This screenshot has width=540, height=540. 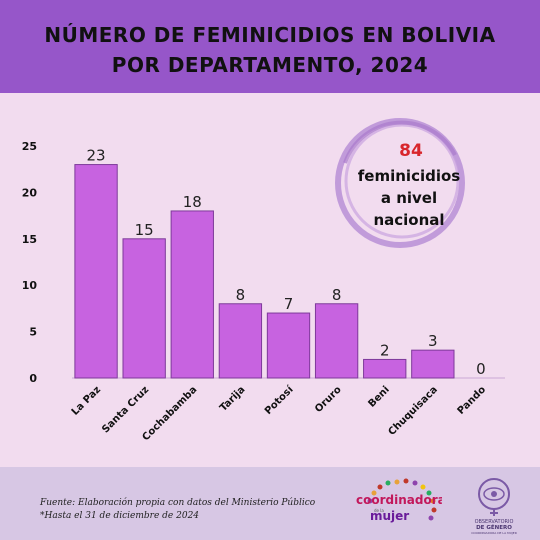 I want to click on logo-text-small: de la, so click(x=379, y=510).